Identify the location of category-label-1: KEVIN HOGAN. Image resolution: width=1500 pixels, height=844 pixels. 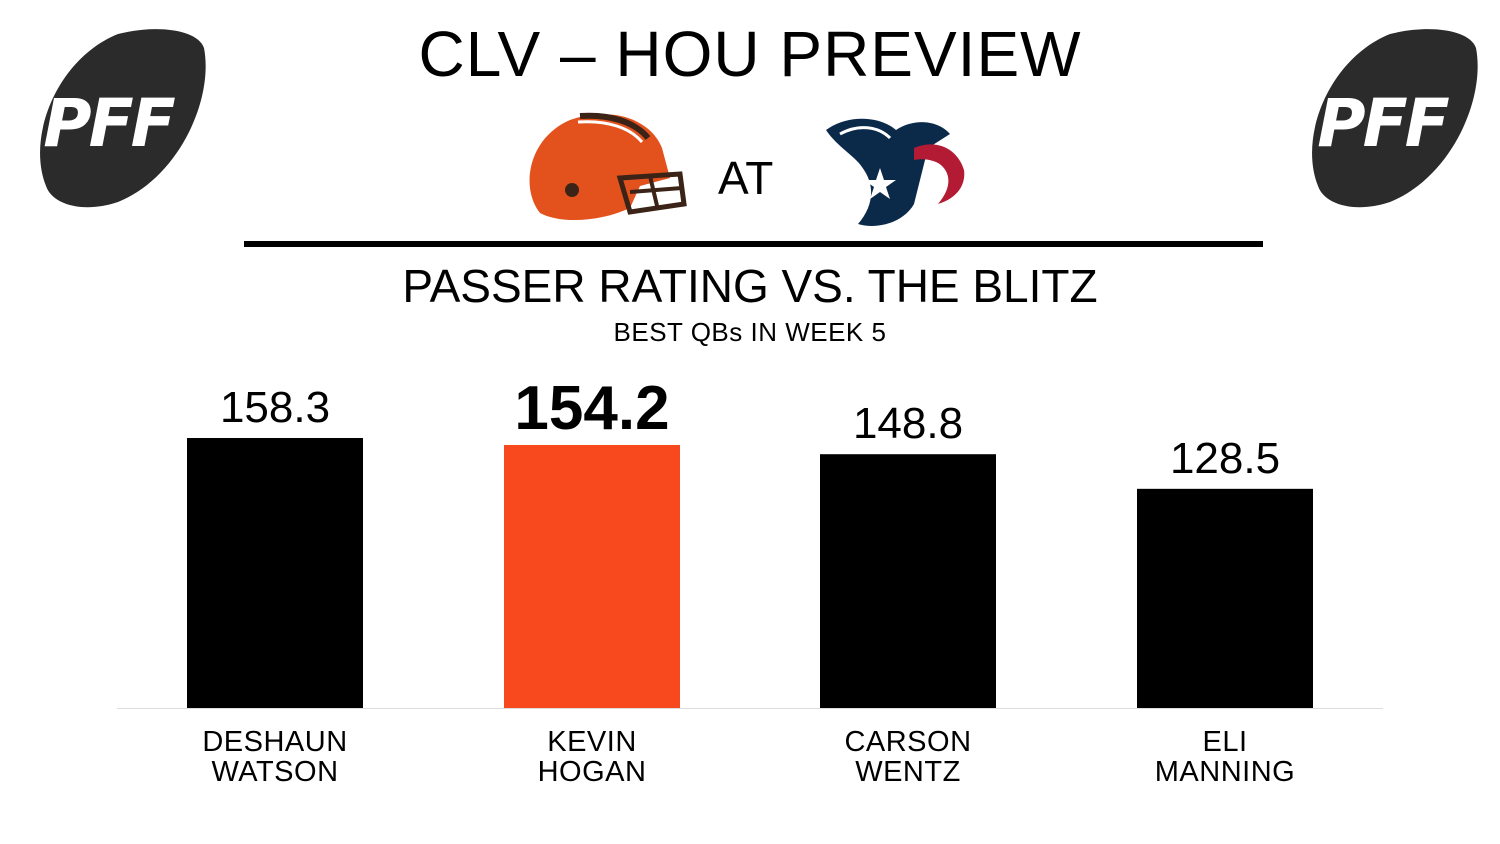
(592, 757).